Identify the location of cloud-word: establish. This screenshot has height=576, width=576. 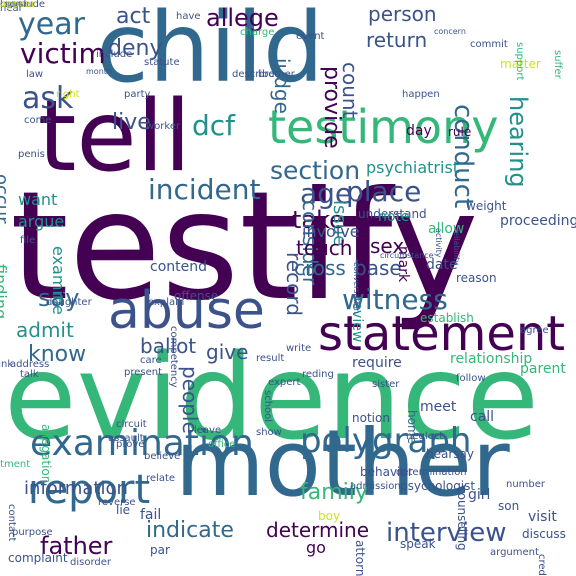
(447, 318).